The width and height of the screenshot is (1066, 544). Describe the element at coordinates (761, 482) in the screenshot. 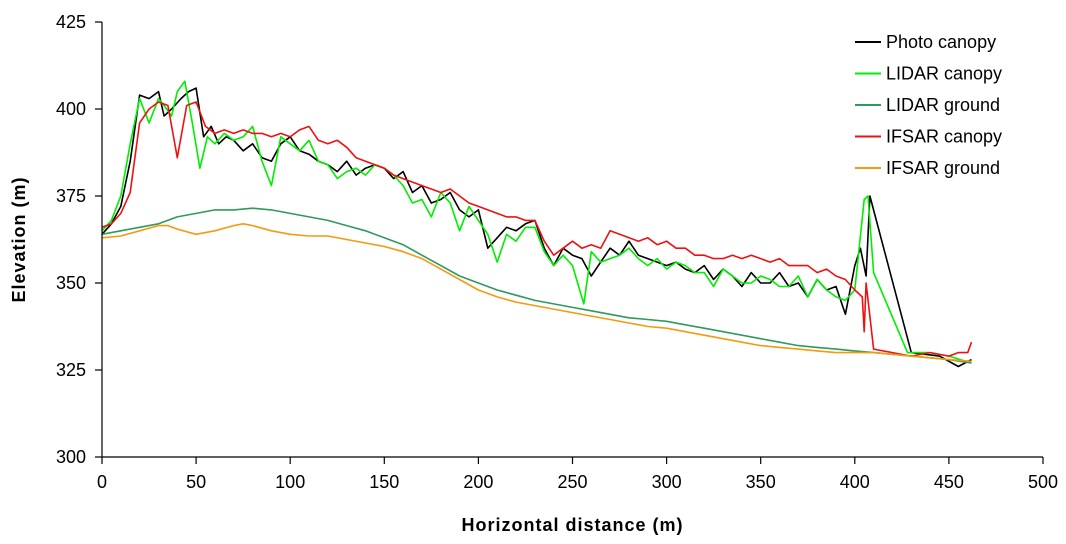

I see `x-tick-label: 350` at that location.